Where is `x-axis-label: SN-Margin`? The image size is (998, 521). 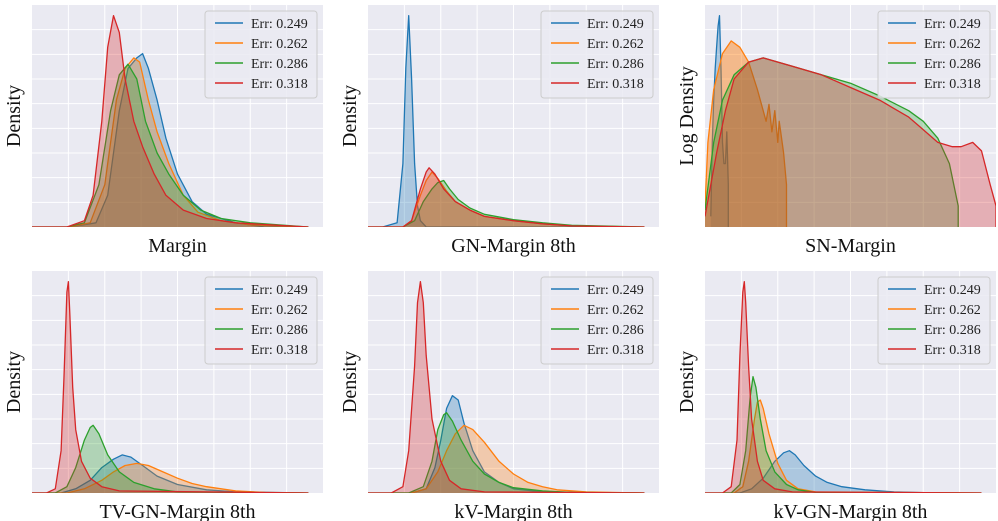
x-axis-label: SN-Margin is located at coordinates (850, 246).